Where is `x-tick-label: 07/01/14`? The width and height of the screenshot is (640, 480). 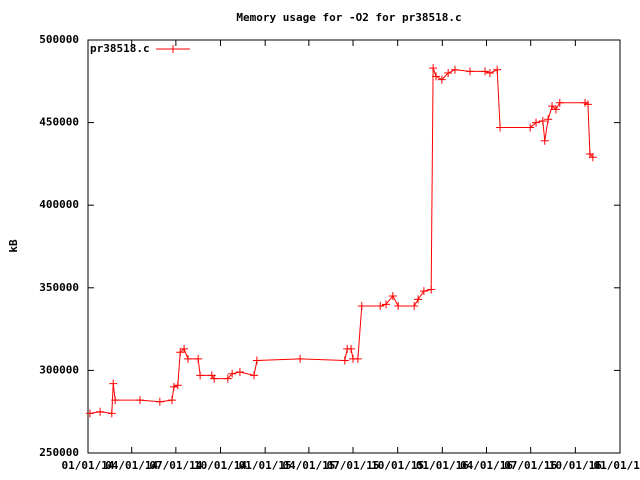 x-tick-label: 07/01/14 is located at coordinates (175, 465).